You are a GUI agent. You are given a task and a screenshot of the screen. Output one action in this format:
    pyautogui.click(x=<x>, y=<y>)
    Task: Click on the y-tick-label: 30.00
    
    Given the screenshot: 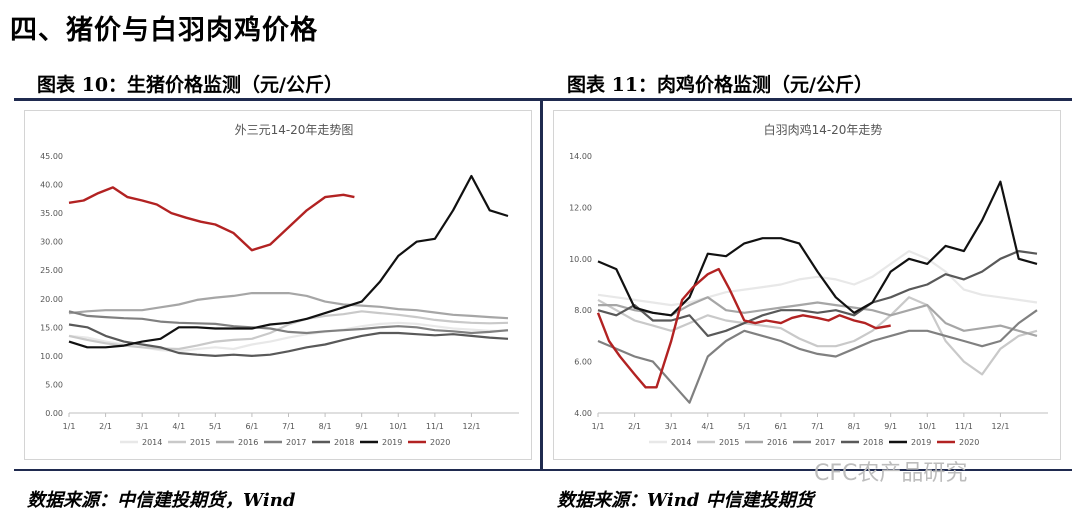 What is the action you would take?
    pyautogui.click(x=51, y=242)
    